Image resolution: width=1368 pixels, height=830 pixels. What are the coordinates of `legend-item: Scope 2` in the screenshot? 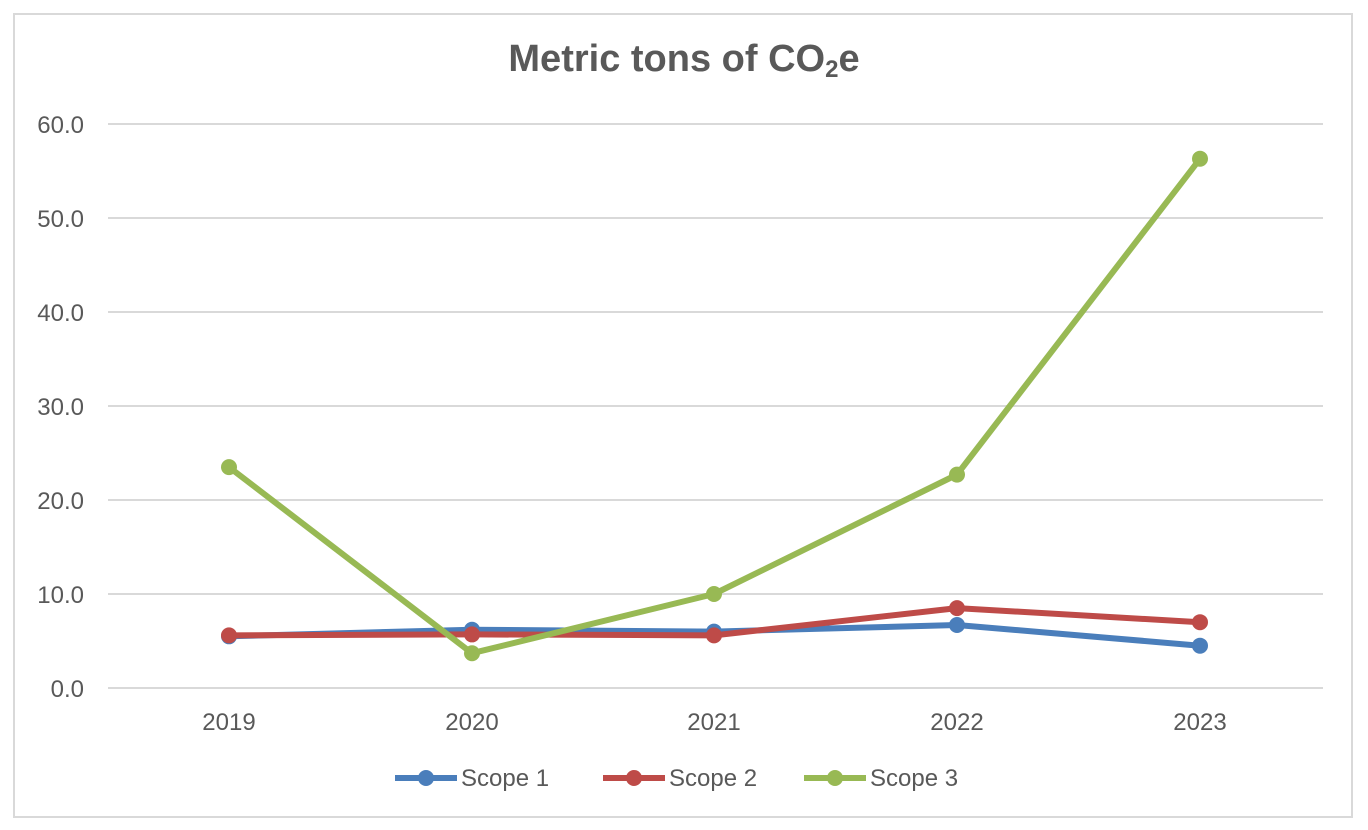 It's located at (680, 778).